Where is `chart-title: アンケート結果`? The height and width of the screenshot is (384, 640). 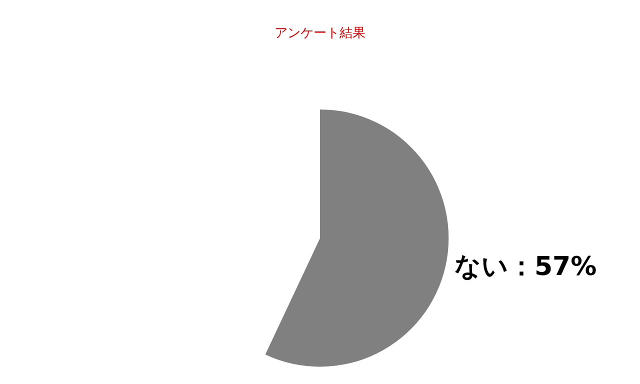
chart-title: アンケート結果 is located at coordinates (320, 33).